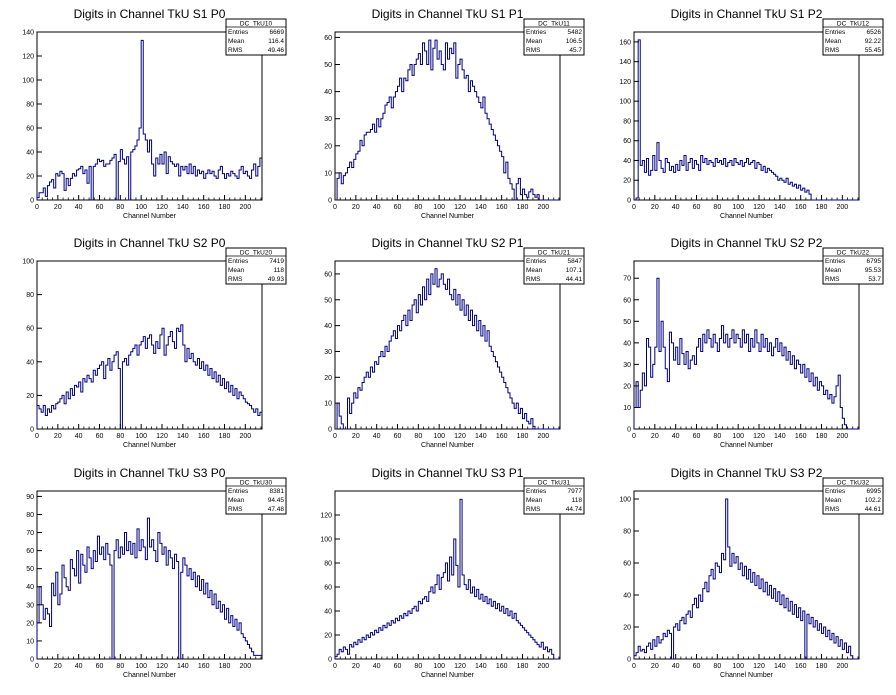 The height and width of the screenshot is (695, 896). Describe the element at coordinates (873, 500) in the screenshot. I see `stats-value-mean: 102.2` at that location.